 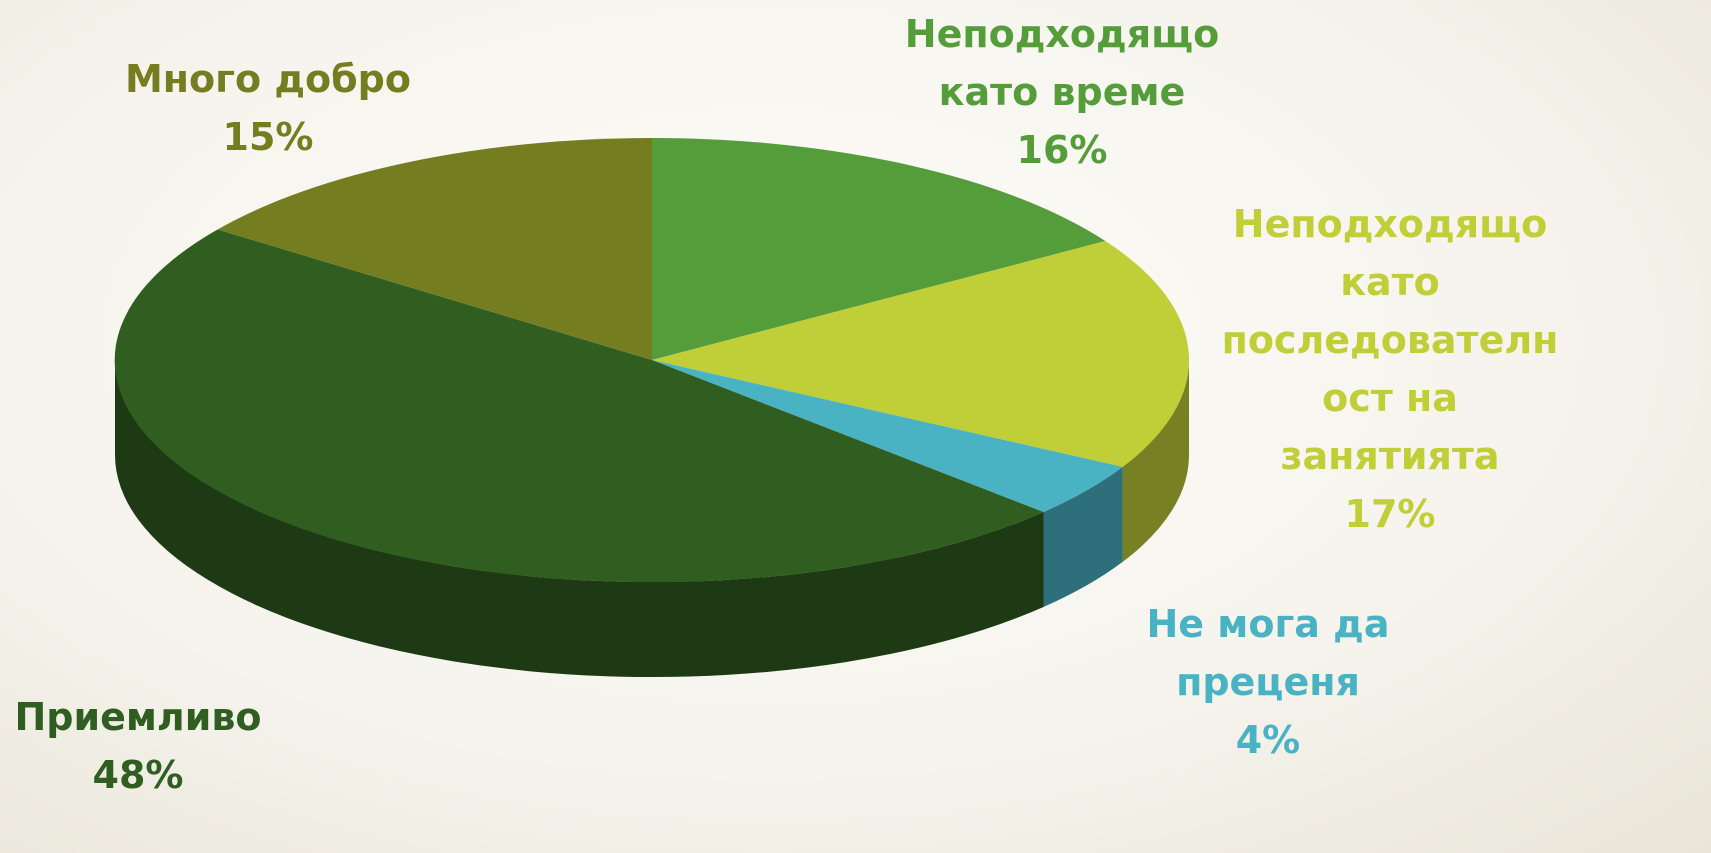 I want to click on data-label: Приемливо 48%, so click(x=139, y=746).